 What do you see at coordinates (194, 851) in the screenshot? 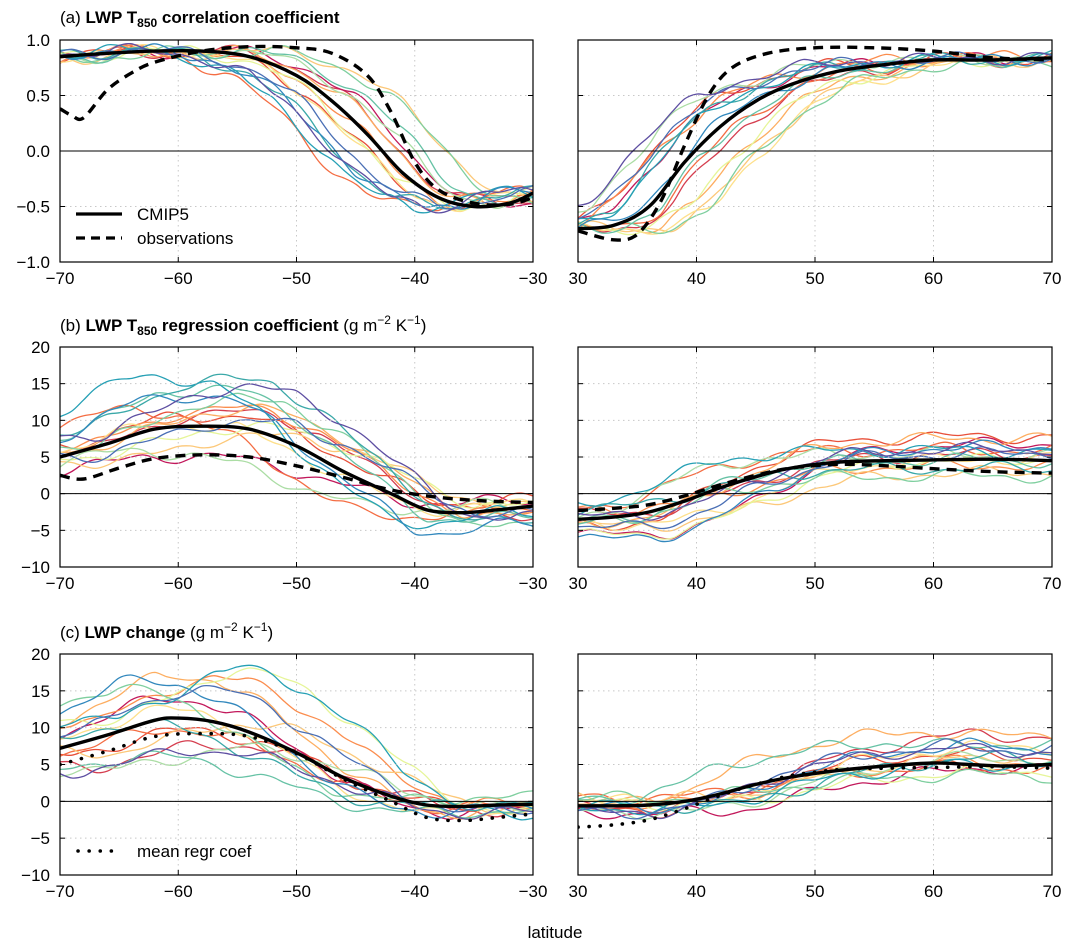
I see `legend-mean-regr-label: mean regr coef` at bounding box center [194, 851].